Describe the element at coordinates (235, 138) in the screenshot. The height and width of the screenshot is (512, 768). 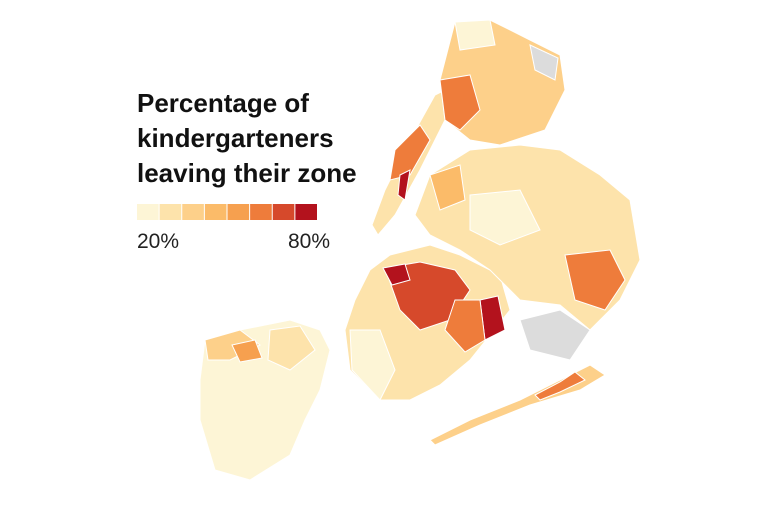
I see `title-line: kindergarteners` at that location.